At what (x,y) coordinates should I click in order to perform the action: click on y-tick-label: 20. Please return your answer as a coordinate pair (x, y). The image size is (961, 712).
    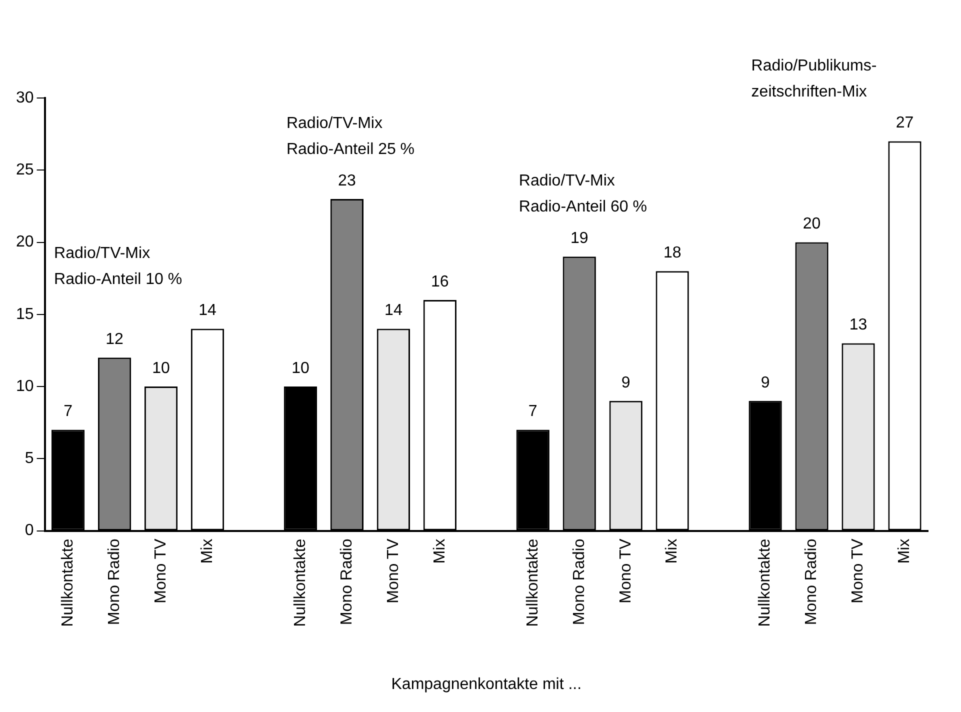
    Looking at the image, I should click on (25, 242).